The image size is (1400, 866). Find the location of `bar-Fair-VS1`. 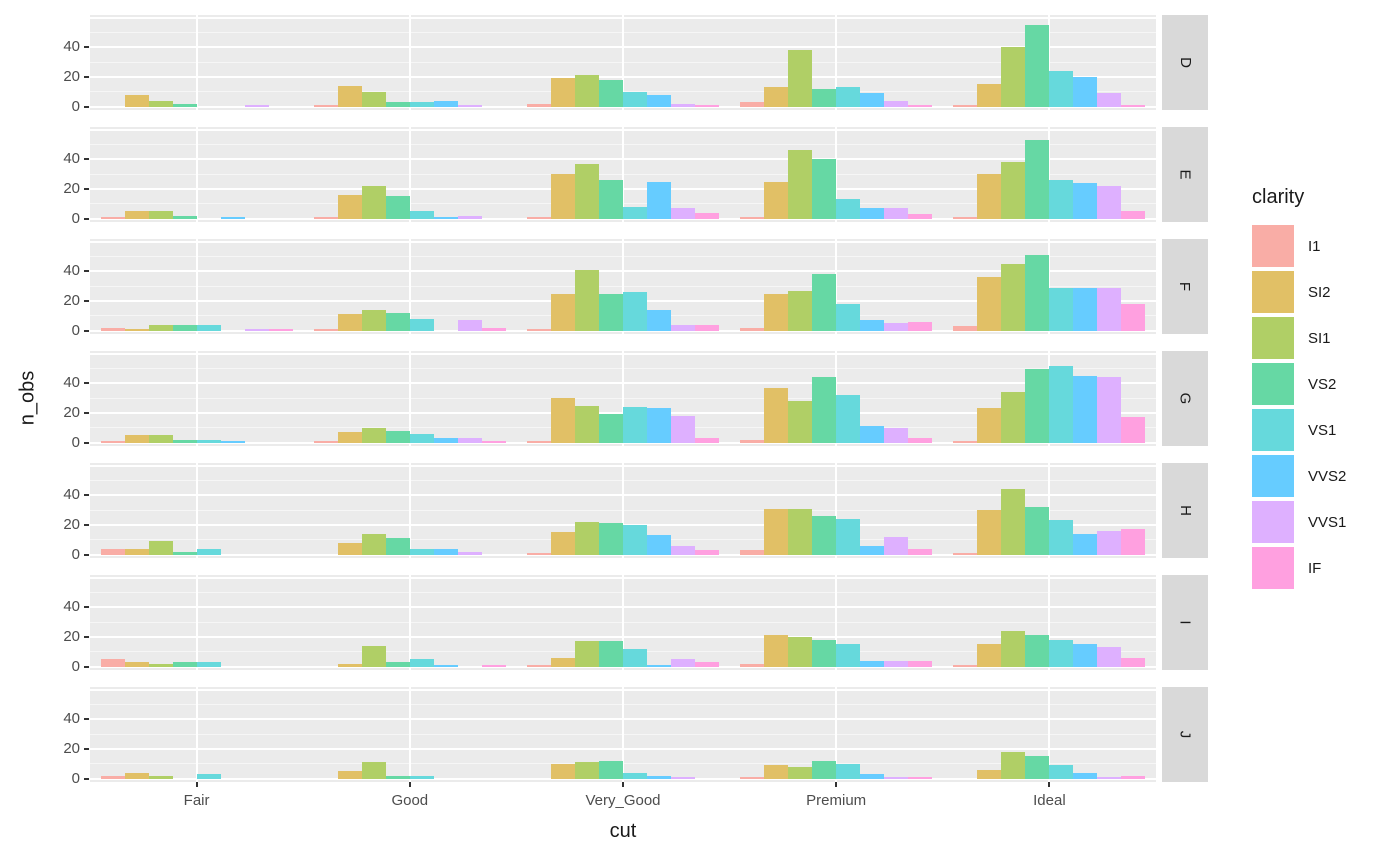

bar-Fair-VS1 is located at coordinates (208, 664).